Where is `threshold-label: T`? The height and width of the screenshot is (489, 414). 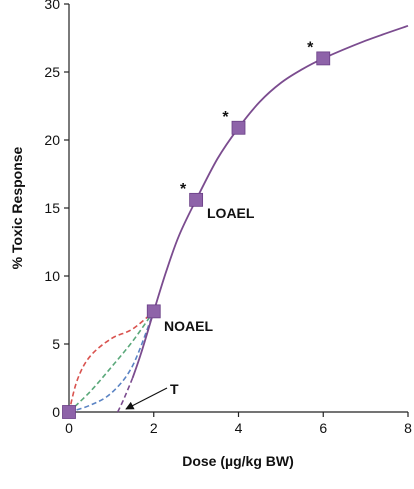 threshold-label: T is located at coordinates (174, 389).